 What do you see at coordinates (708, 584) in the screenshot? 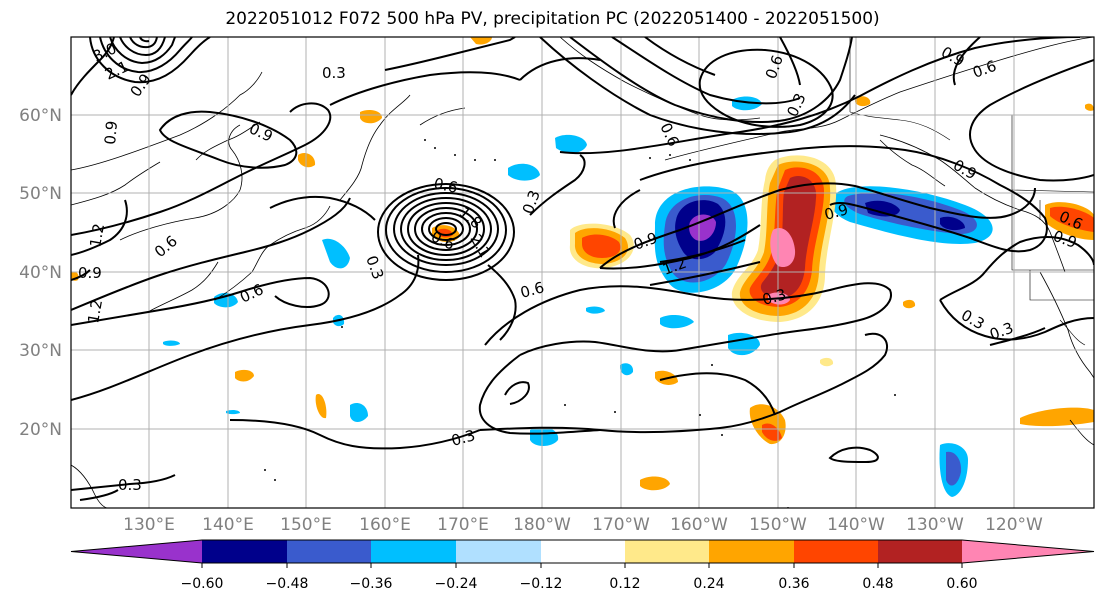
I see `colorbar-tick-label: 0.24` at bounding box center [708, 584].